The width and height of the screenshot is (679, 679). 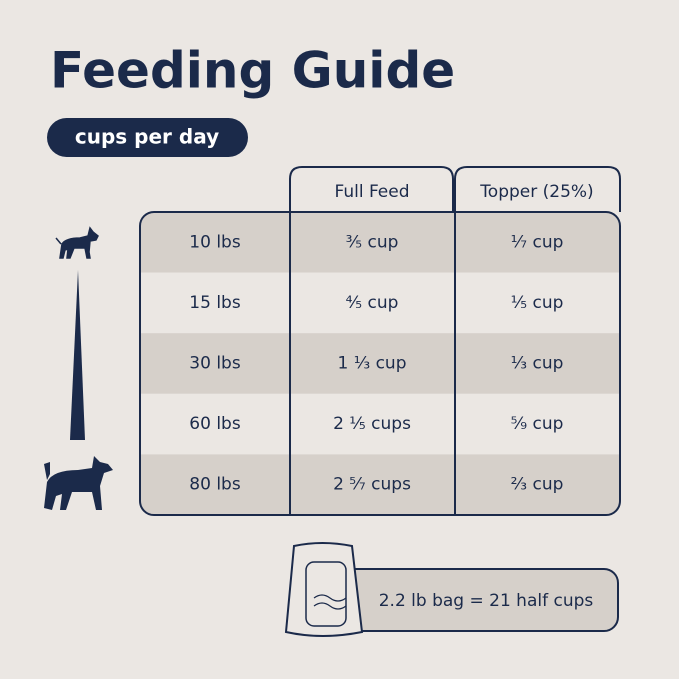 What do you see at coordinates (215, 242) in the screenshot?
I see `weight-label: 10 lbs` at bounding box center [215, 242].